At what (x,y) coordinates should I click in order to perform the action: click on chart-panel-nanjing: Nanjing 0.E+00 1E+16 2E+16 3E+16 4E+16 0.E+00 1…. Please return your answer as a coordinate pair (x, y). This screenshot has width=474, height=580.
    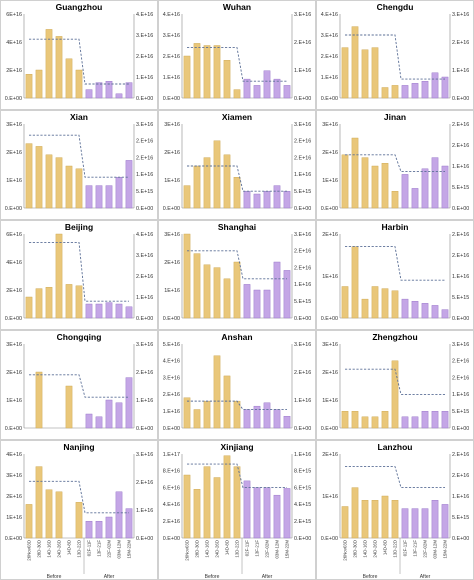
    Looking at the image, I should click on (79, 510).